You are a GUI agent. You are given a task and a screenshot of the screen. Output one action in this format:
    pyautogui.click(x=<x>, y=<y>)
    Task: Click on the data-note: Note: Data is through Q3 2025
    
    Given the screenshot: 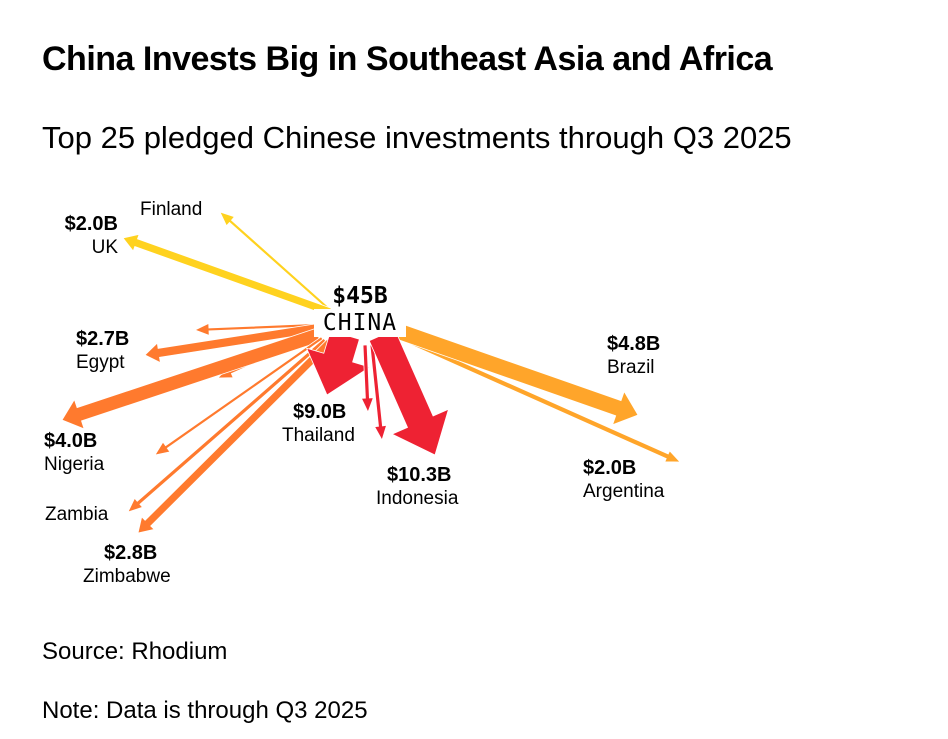 What is the action you would take?
    pyautogui.click(x=205, y=710)
    